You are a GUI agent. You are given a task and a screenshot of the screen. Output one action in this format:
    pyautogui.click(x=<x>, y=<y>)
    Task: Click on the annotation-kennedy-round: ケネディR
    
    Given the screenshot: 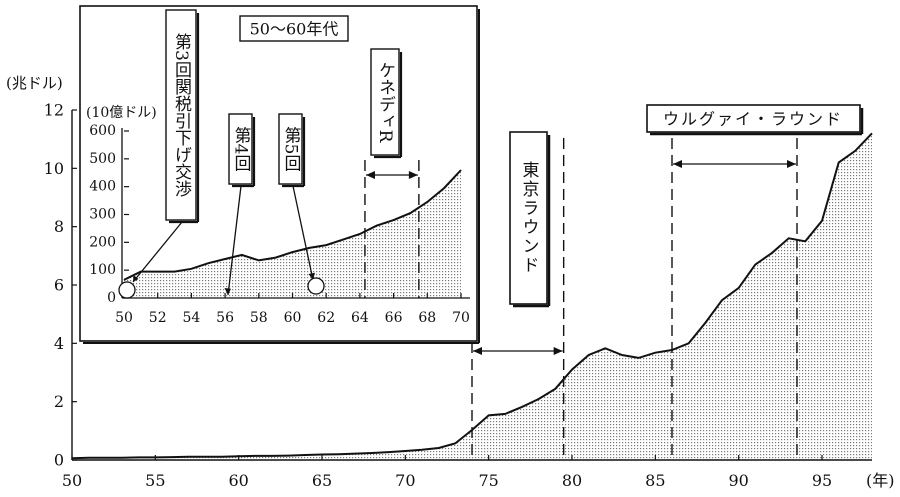 What is the action you would take?
    pyautogui.click(x=386, y=103)
    